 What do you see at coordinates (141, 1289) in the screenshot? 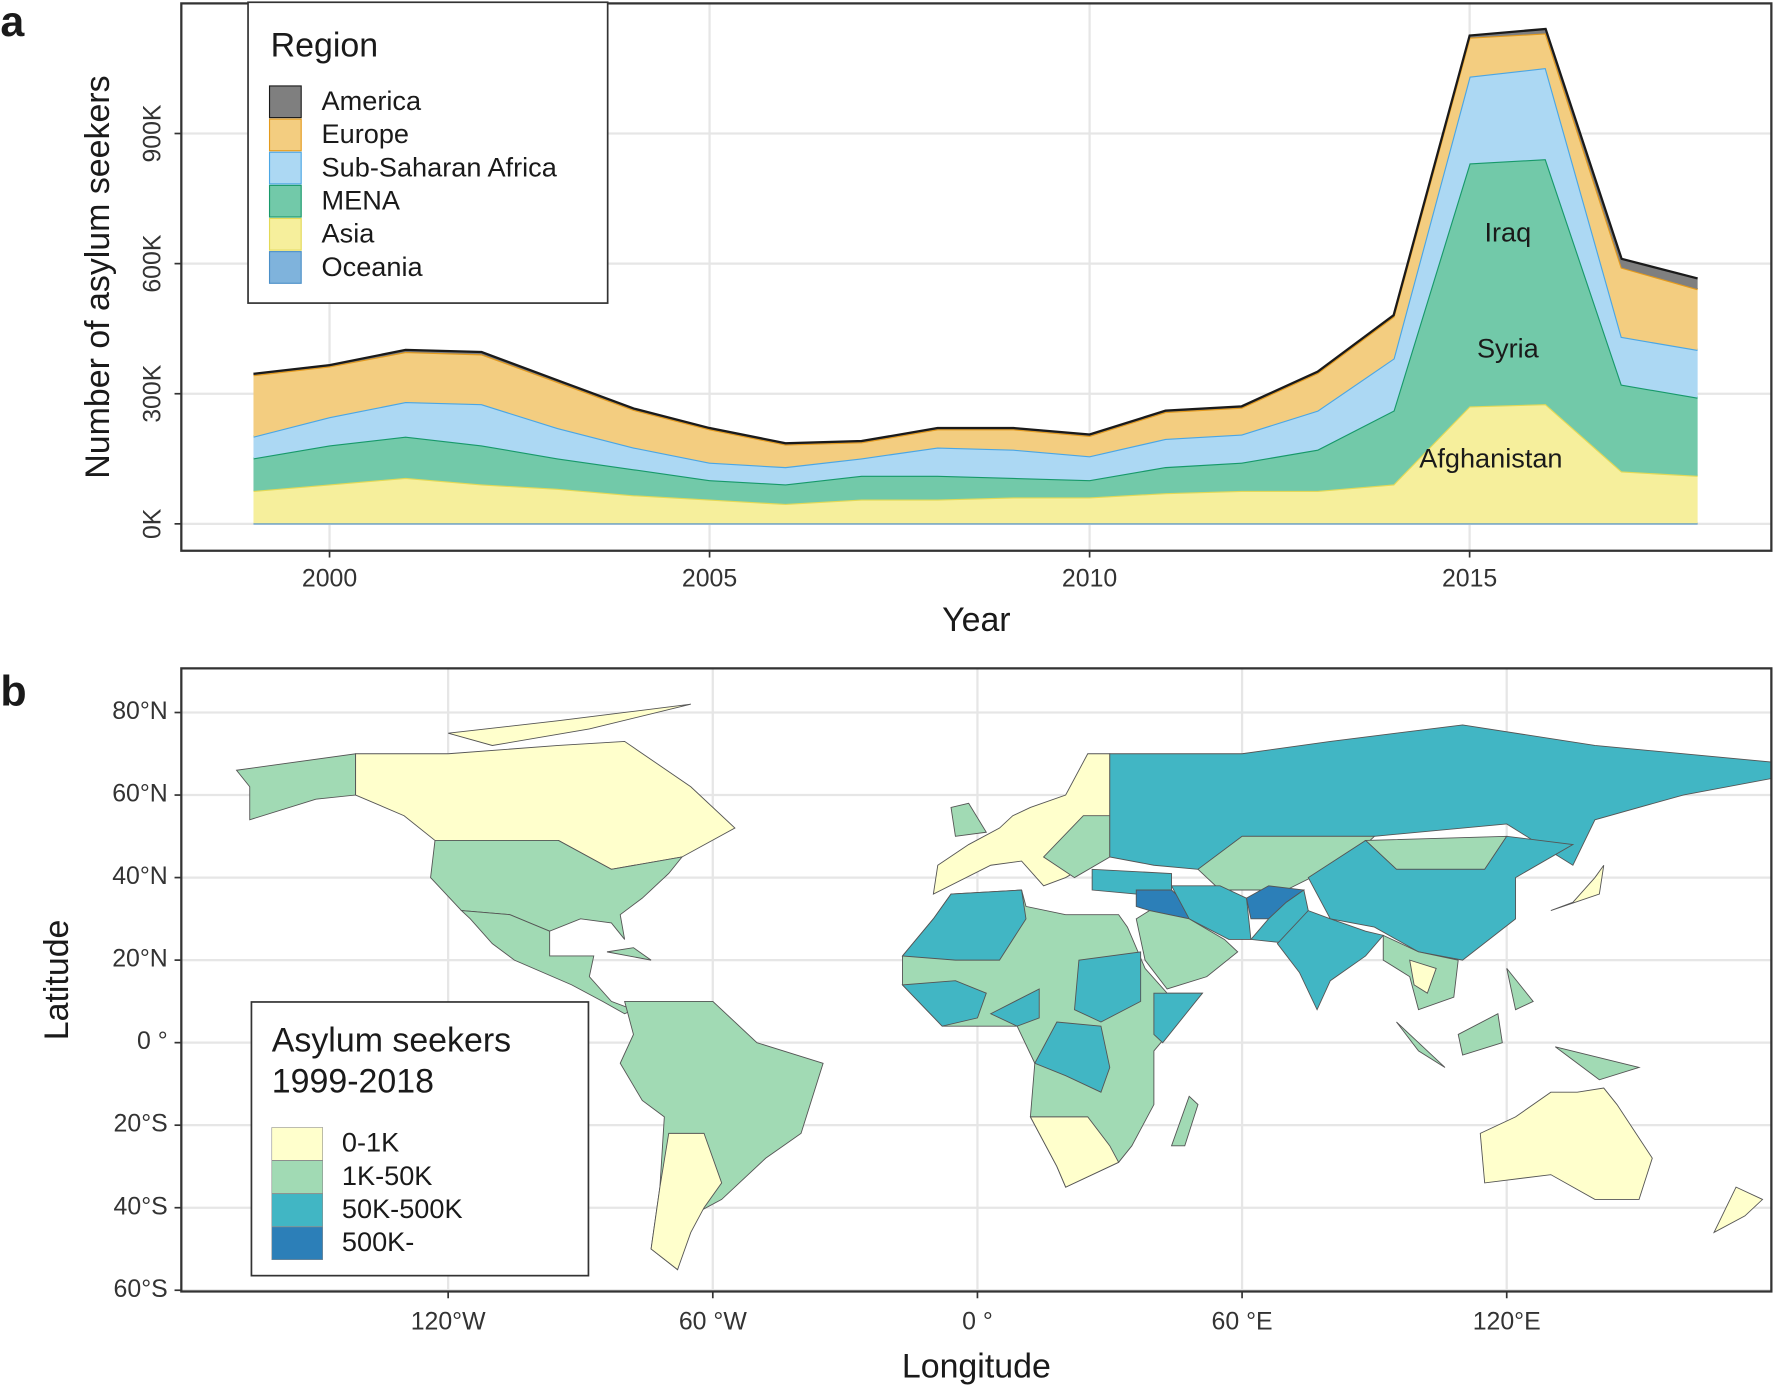
I see `y-tick-label: 60°S` at bounding box center [141, 1289].